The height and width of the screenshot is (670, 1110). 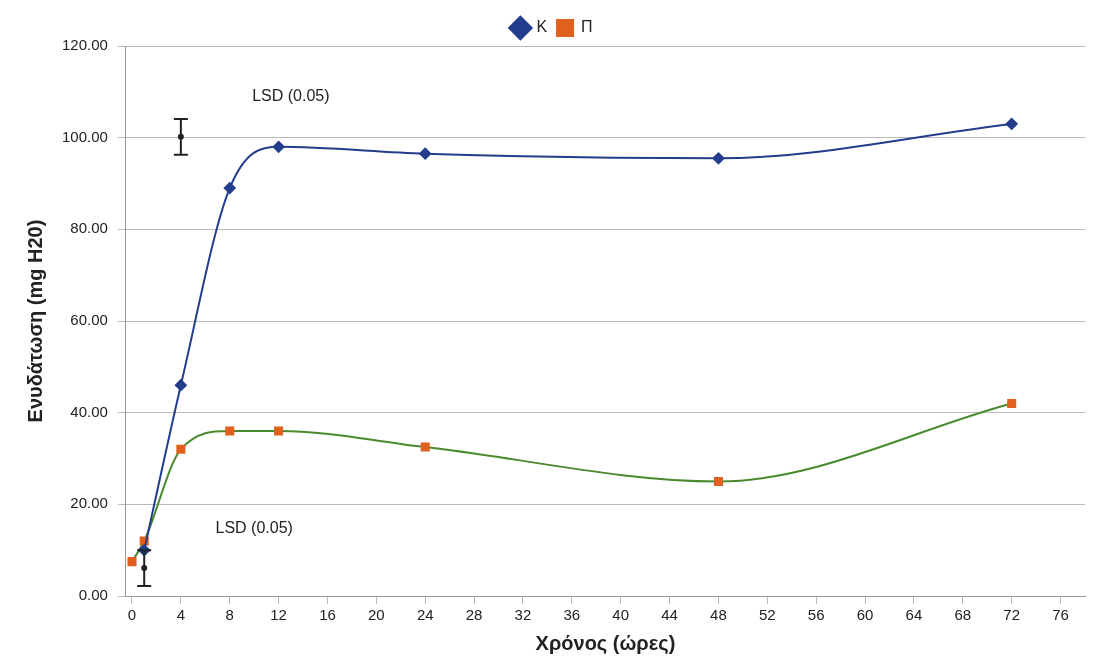 What do you see at coordinates (327, 615) in the screenshot?
I see `x-tick-label: 16` at bounding box center [327, 615].